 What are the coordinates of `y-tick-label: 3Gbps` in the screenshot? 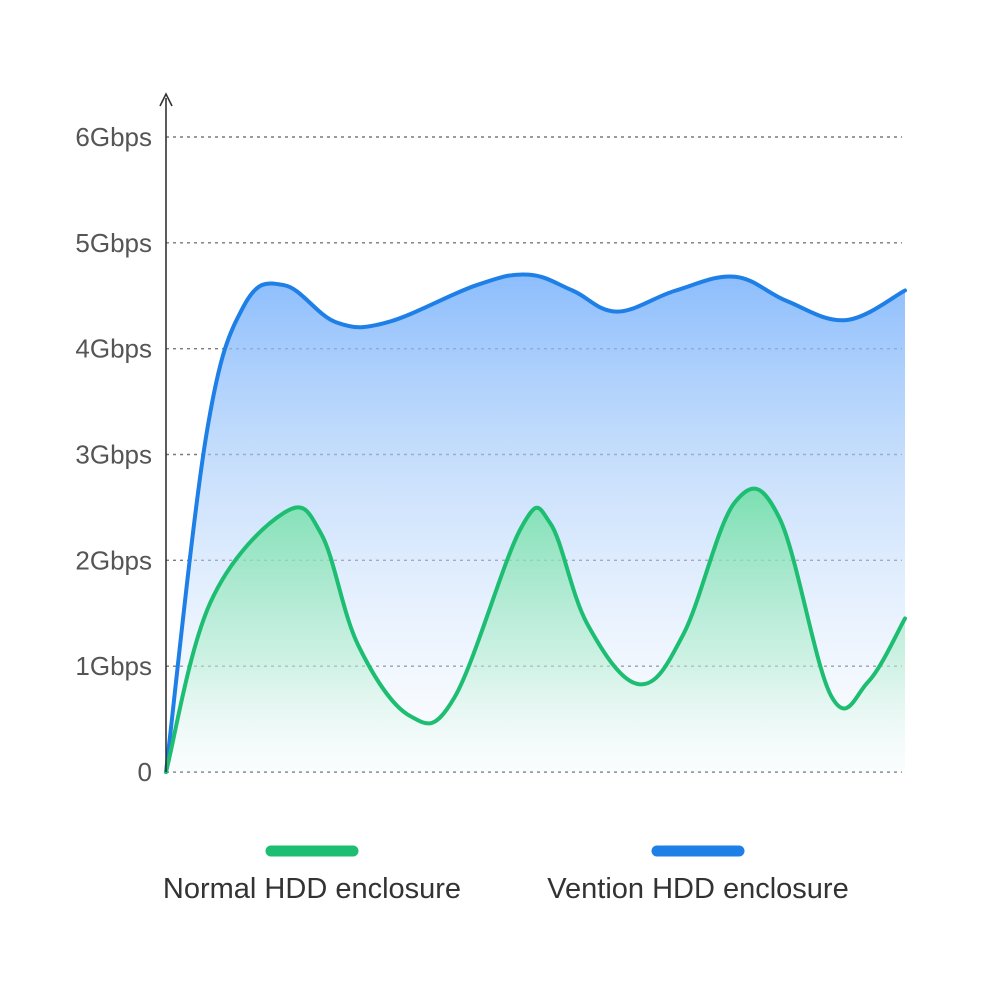 It's located at (113, 455).